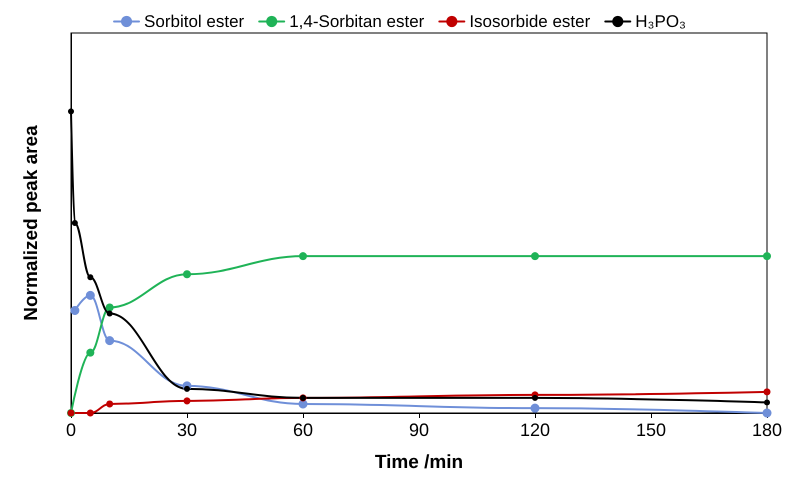  I want to click on x-tick-label: 90, so click(419, 430).